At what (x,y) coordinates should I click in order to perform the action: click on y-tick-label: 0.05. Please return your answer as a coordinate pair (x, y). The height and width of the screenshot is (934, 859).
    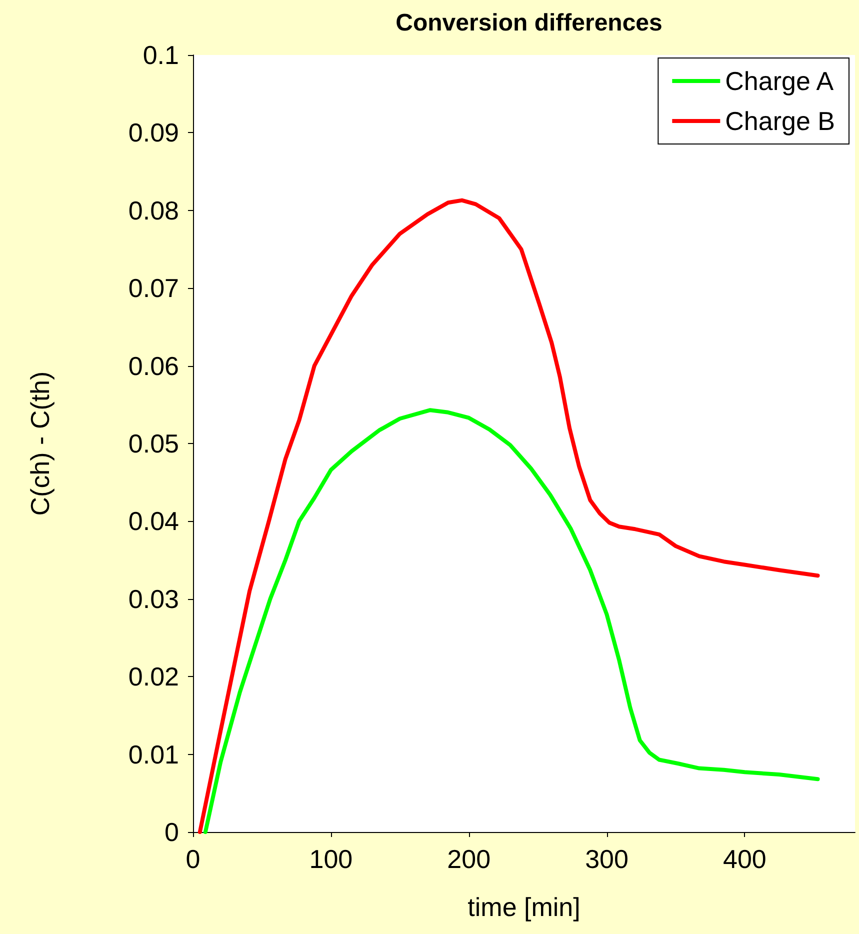
    Looking at the image, I should click on (153, 443).